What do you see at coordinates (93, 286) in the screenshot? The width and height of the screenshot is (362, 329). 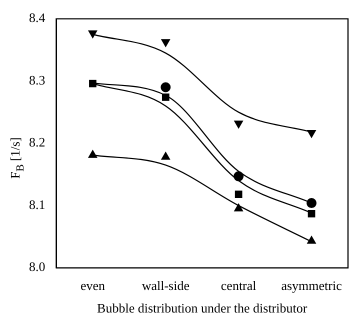 I see `x-tick-label: even` at bounding box center [93, 286].